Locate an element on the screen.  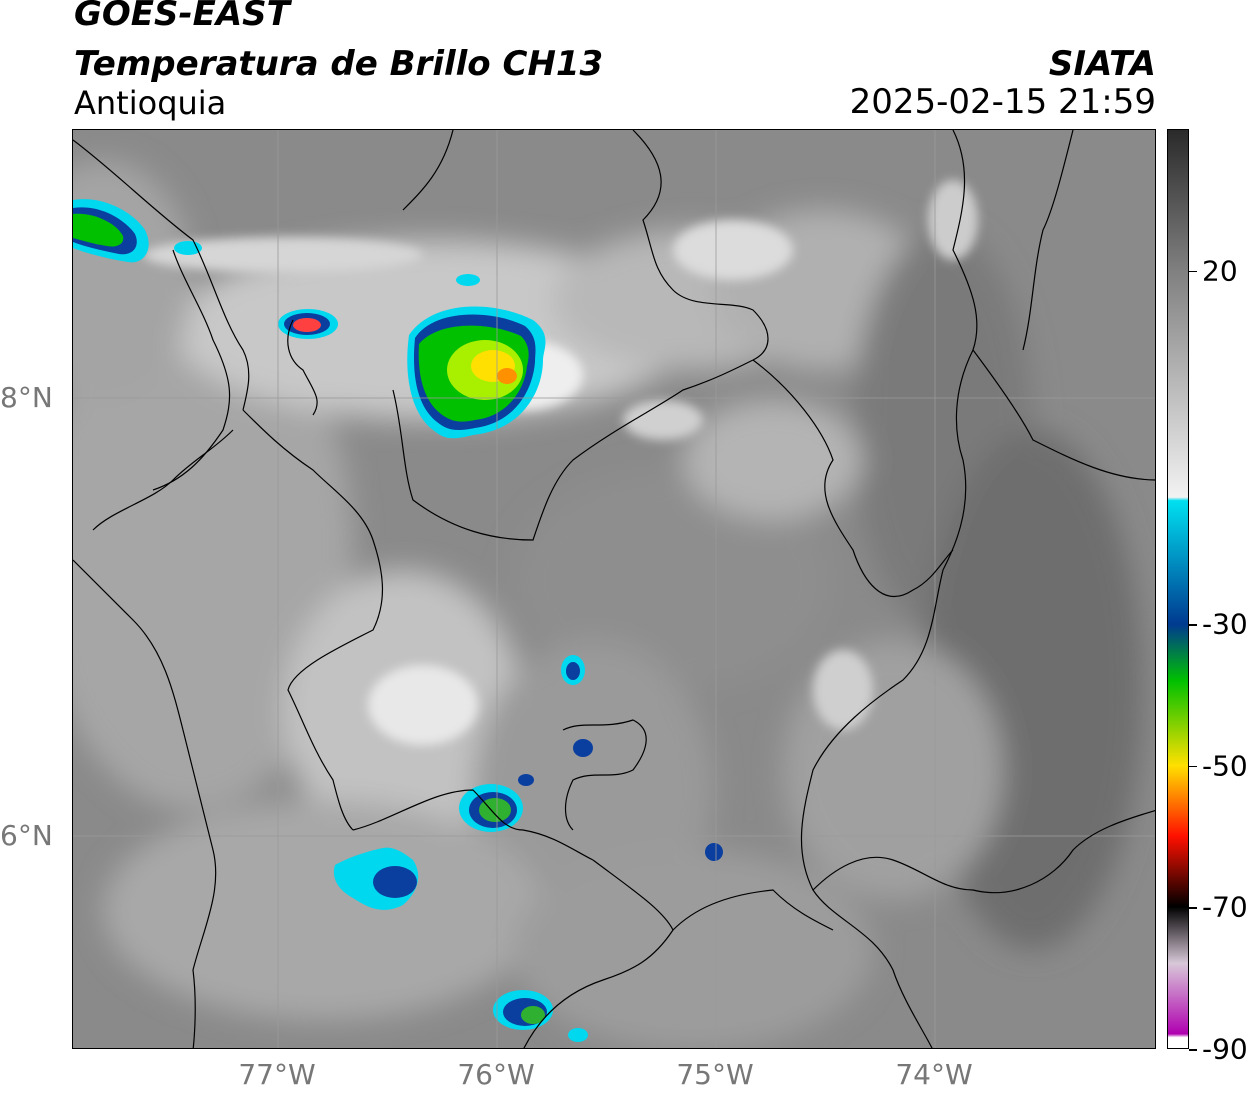
colorbar-label-minus50: -50 is located at coordinates (1225, 766).